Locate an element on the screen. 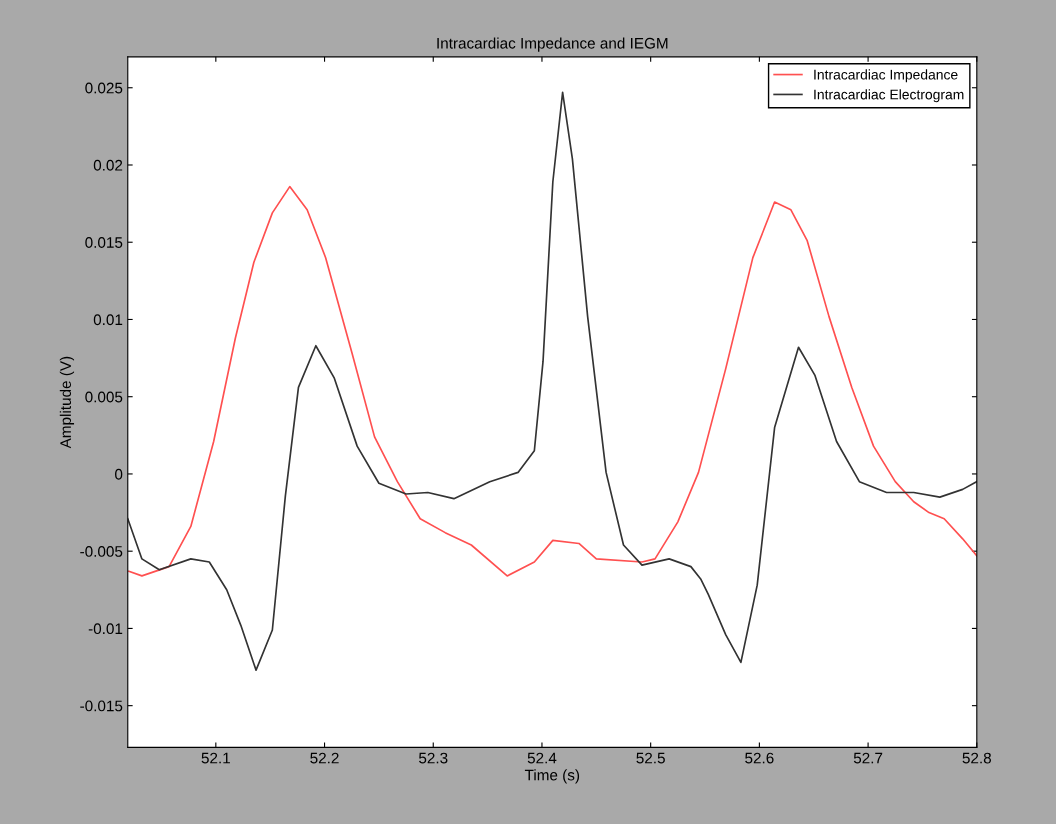 The width and height of the screenshot is (1056, 824). legend-label: Intracardiac Impedance is located at coordinates (886, 76).